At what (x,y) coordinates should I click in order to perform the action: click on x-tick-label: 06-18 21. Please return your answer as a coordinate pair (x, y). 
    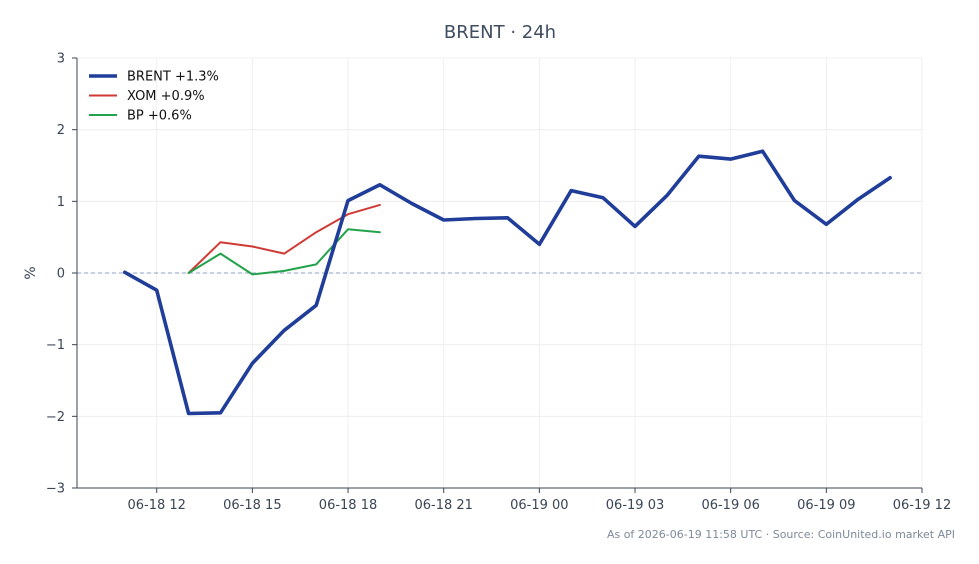
    Looking at the image, I should click on (443, 505).